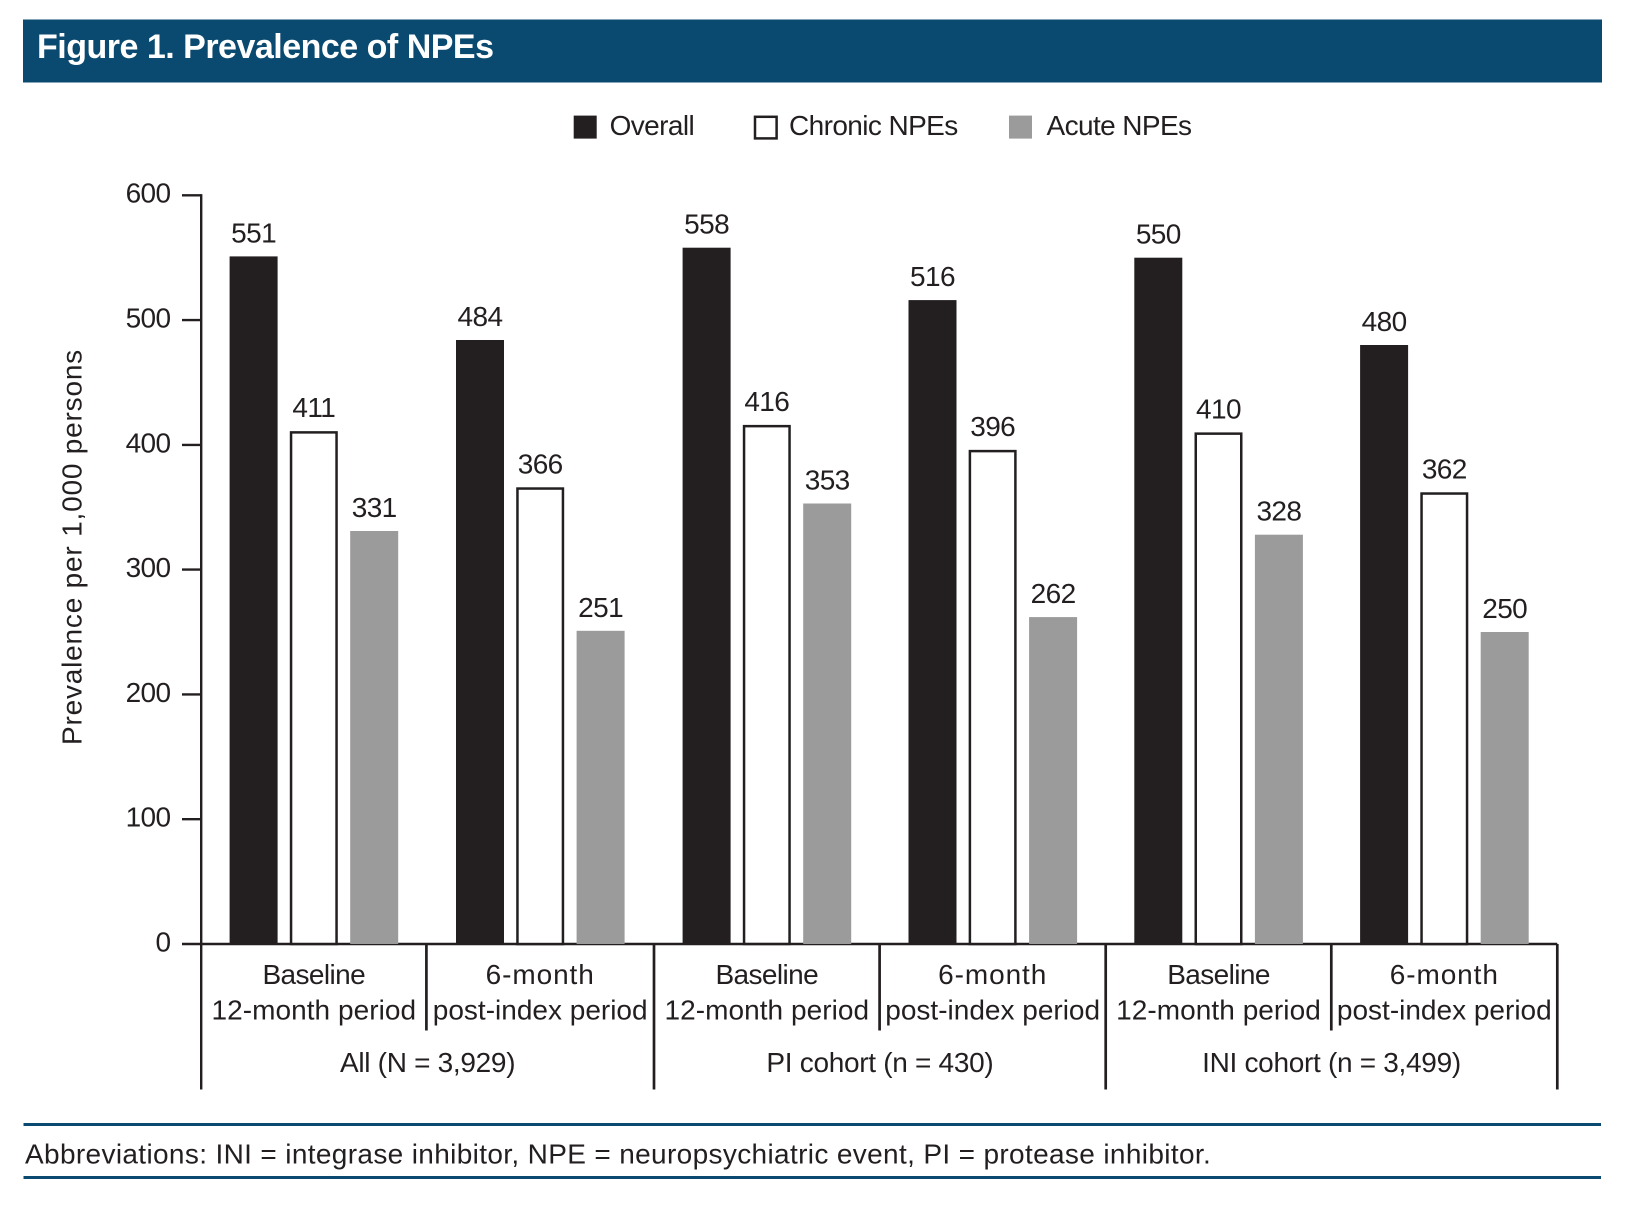 This screenshot has height=1209, width=1628. I want to click on svg-text: INI cohort (n = 3,499), so click(1331, 1062).